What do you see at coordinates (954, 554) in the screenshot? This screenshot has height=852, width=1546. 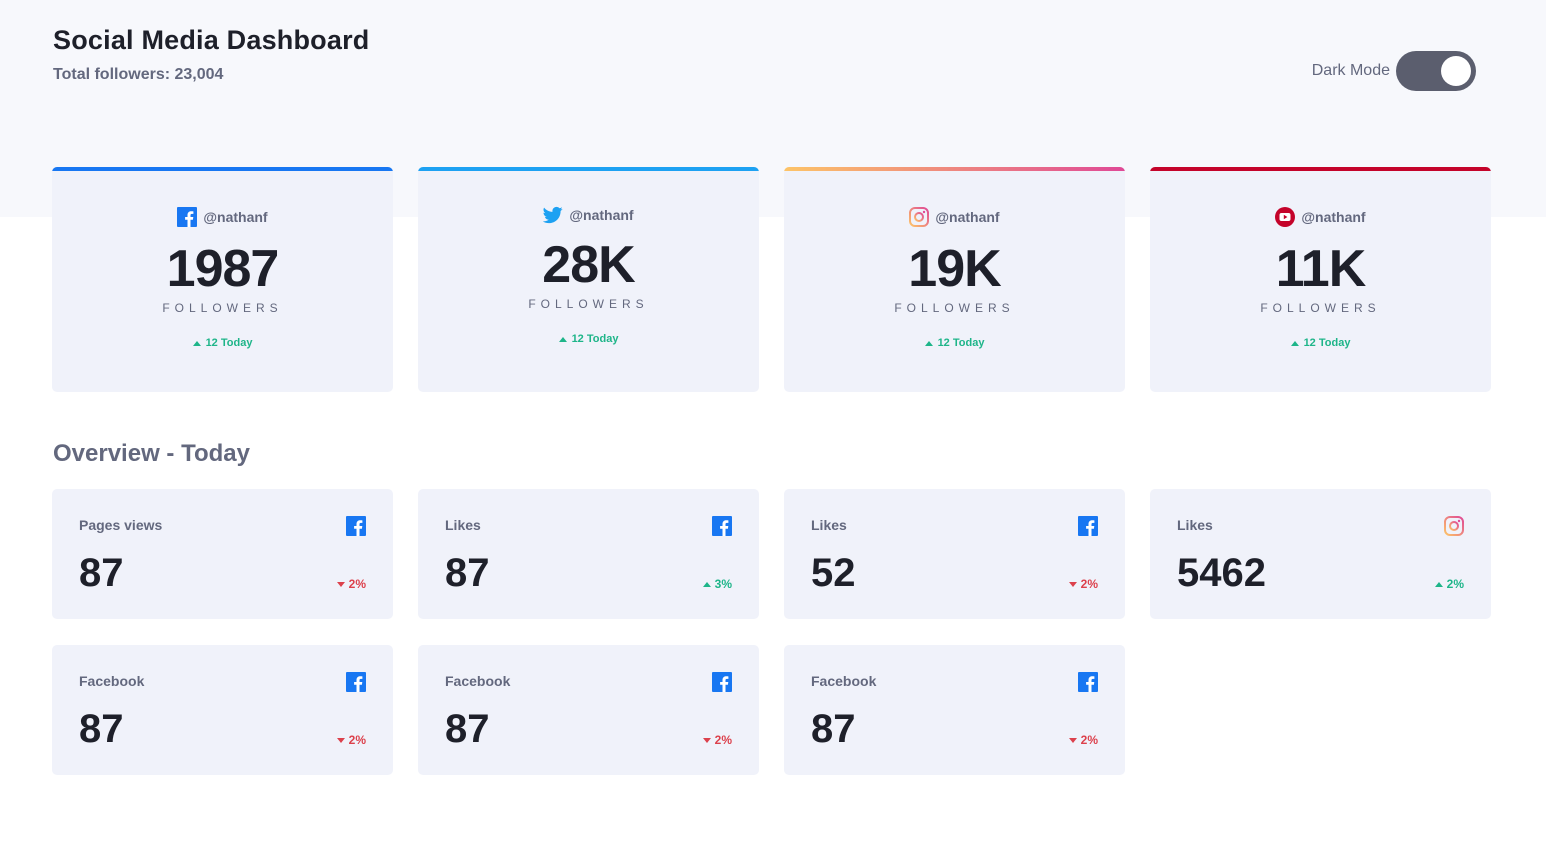 I see `overview-card: Likes 52 2%` at bounding box center [954, 554].